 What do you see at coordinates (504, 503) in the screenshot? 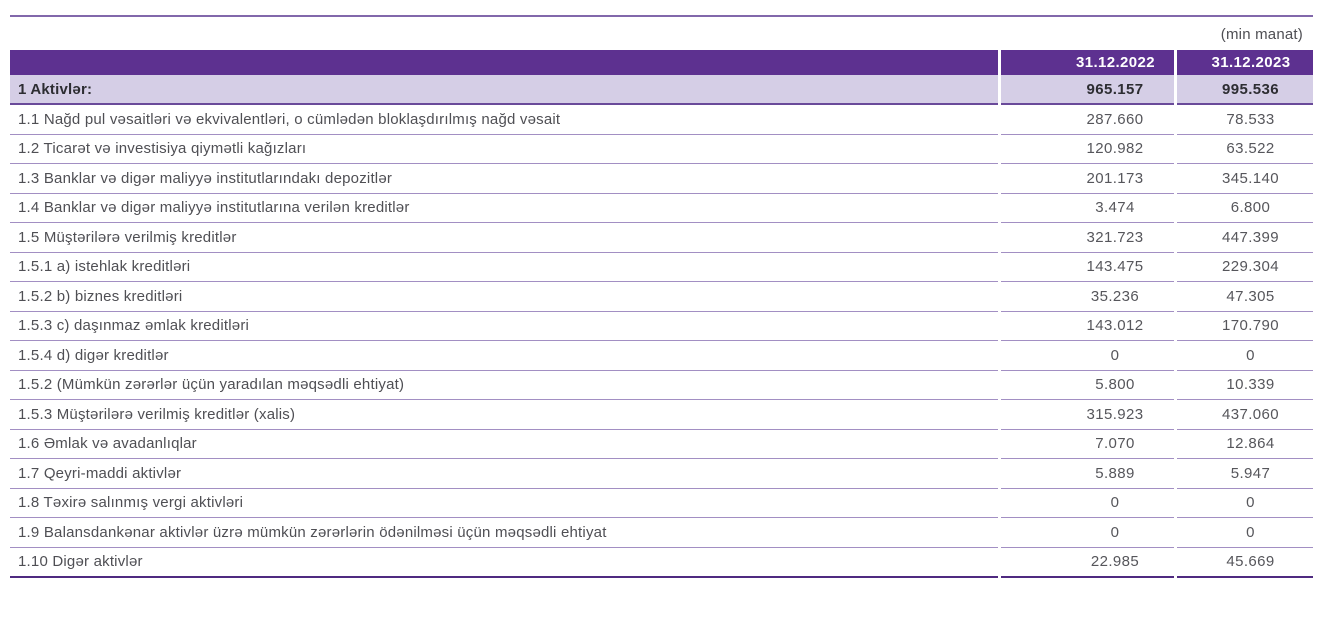
I see `row-label: 1.8 Təxirə salınmış vergi aktivləri` at bounding box center [504, 503].